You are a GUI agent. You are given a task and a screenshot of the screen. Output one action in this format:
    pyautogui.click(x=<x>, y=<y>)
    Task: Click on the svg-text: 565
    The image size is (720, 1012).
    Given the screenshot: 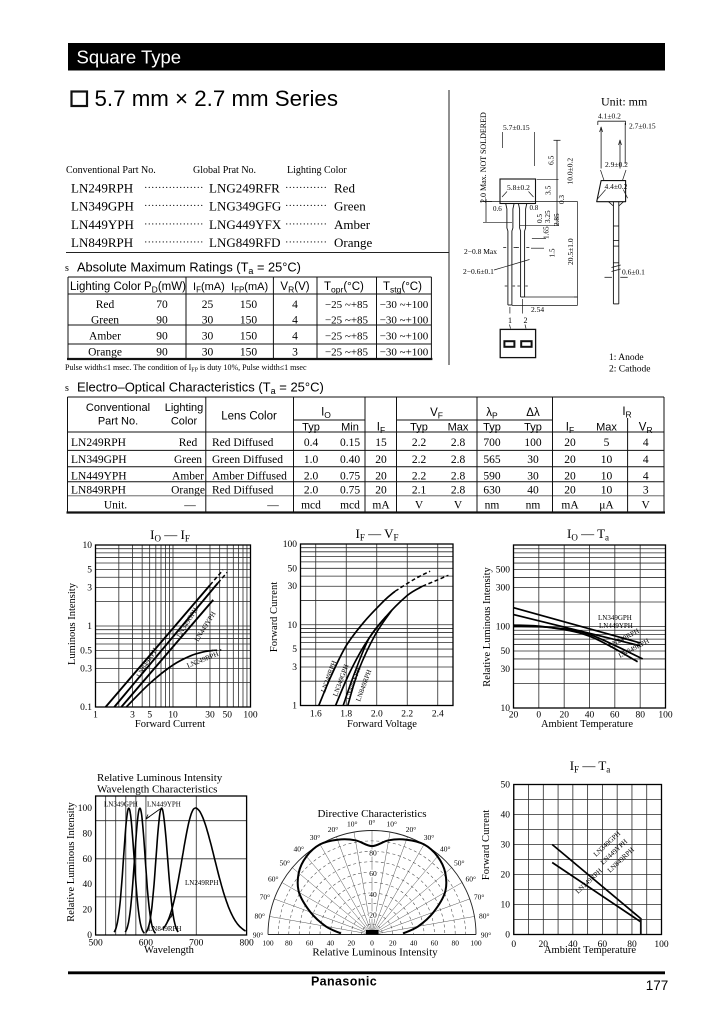 What is the action you would take?
    pyautogui.click(x=492, y=460)
    